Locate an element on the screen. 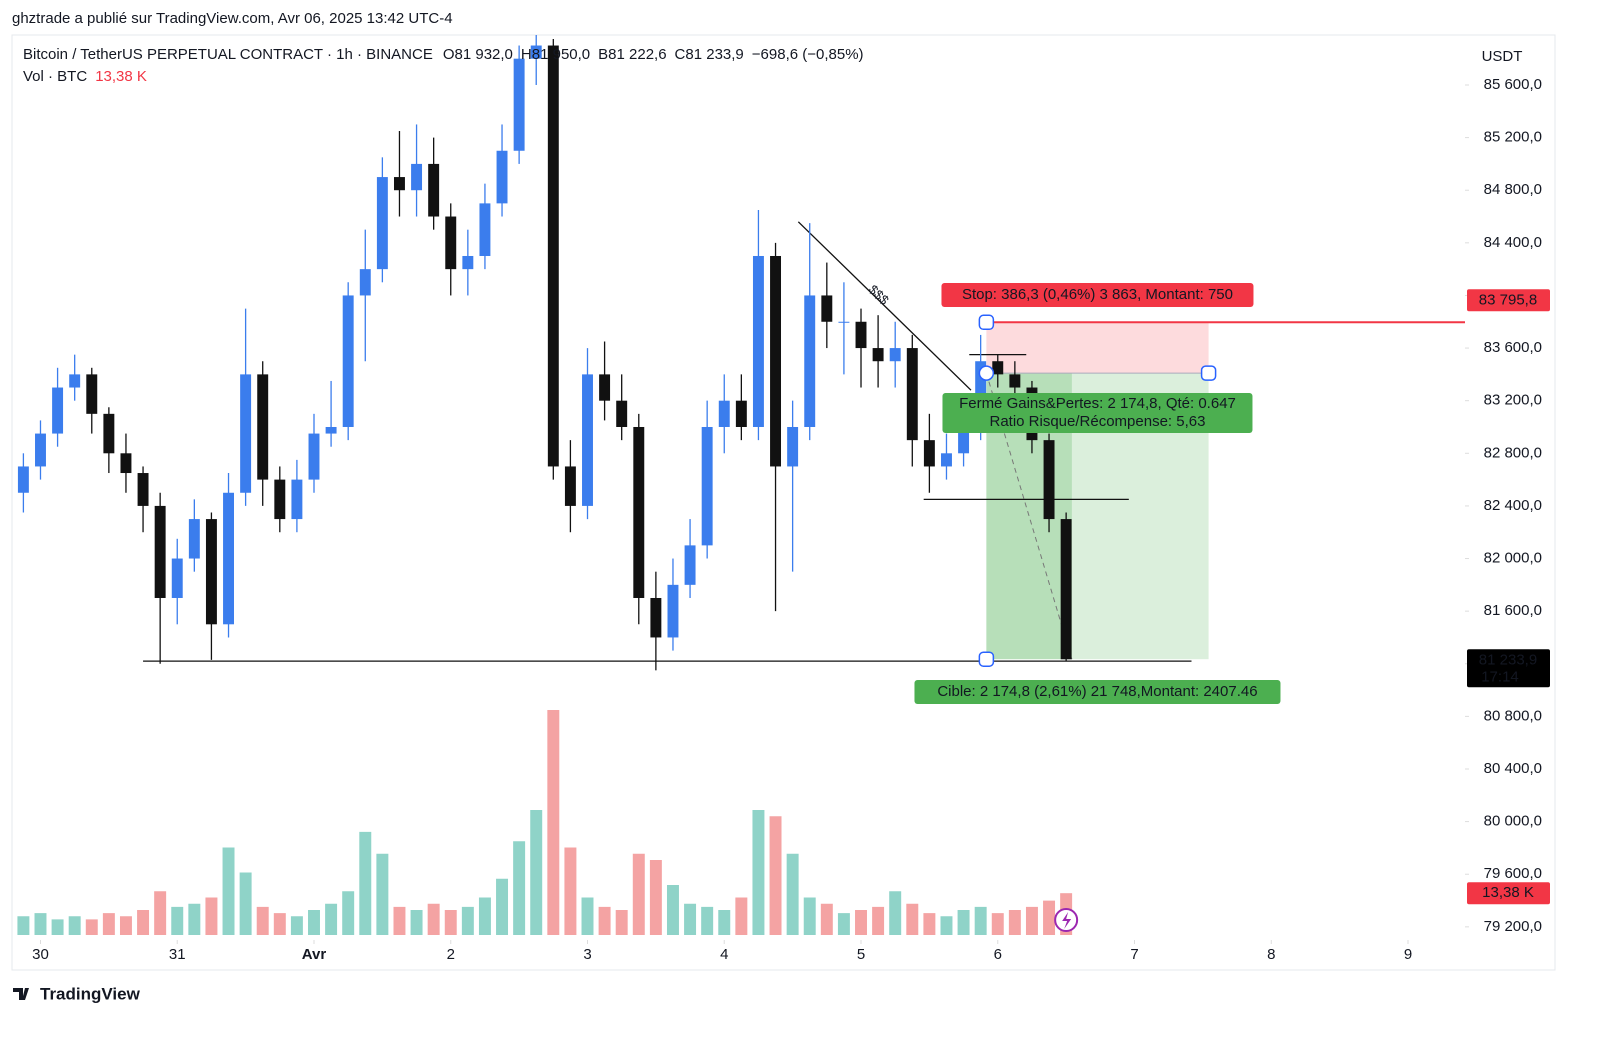 The image size is (1600, 1038). volume-legend: Vol · BTC 13,38 K is located at coordinates (85, 76).